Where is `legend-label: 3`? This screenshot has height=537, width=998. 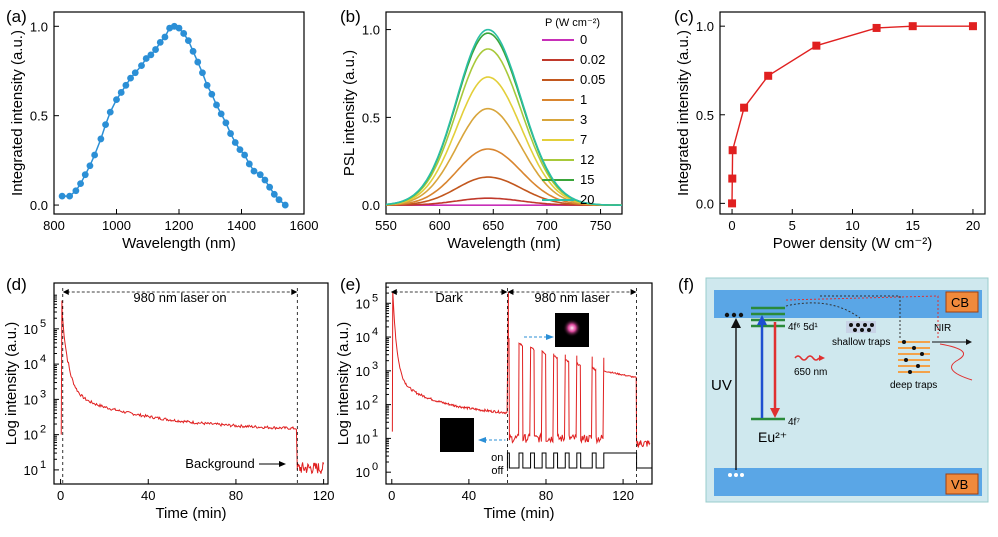
legend-label: 3 is located at coordinates (583, 119).